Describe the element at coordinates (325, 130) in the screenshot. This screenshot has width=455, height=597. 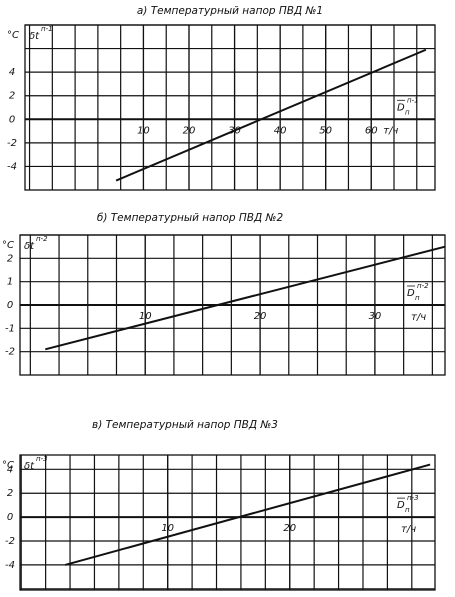
I see `x-tick-label: 50` at that location.